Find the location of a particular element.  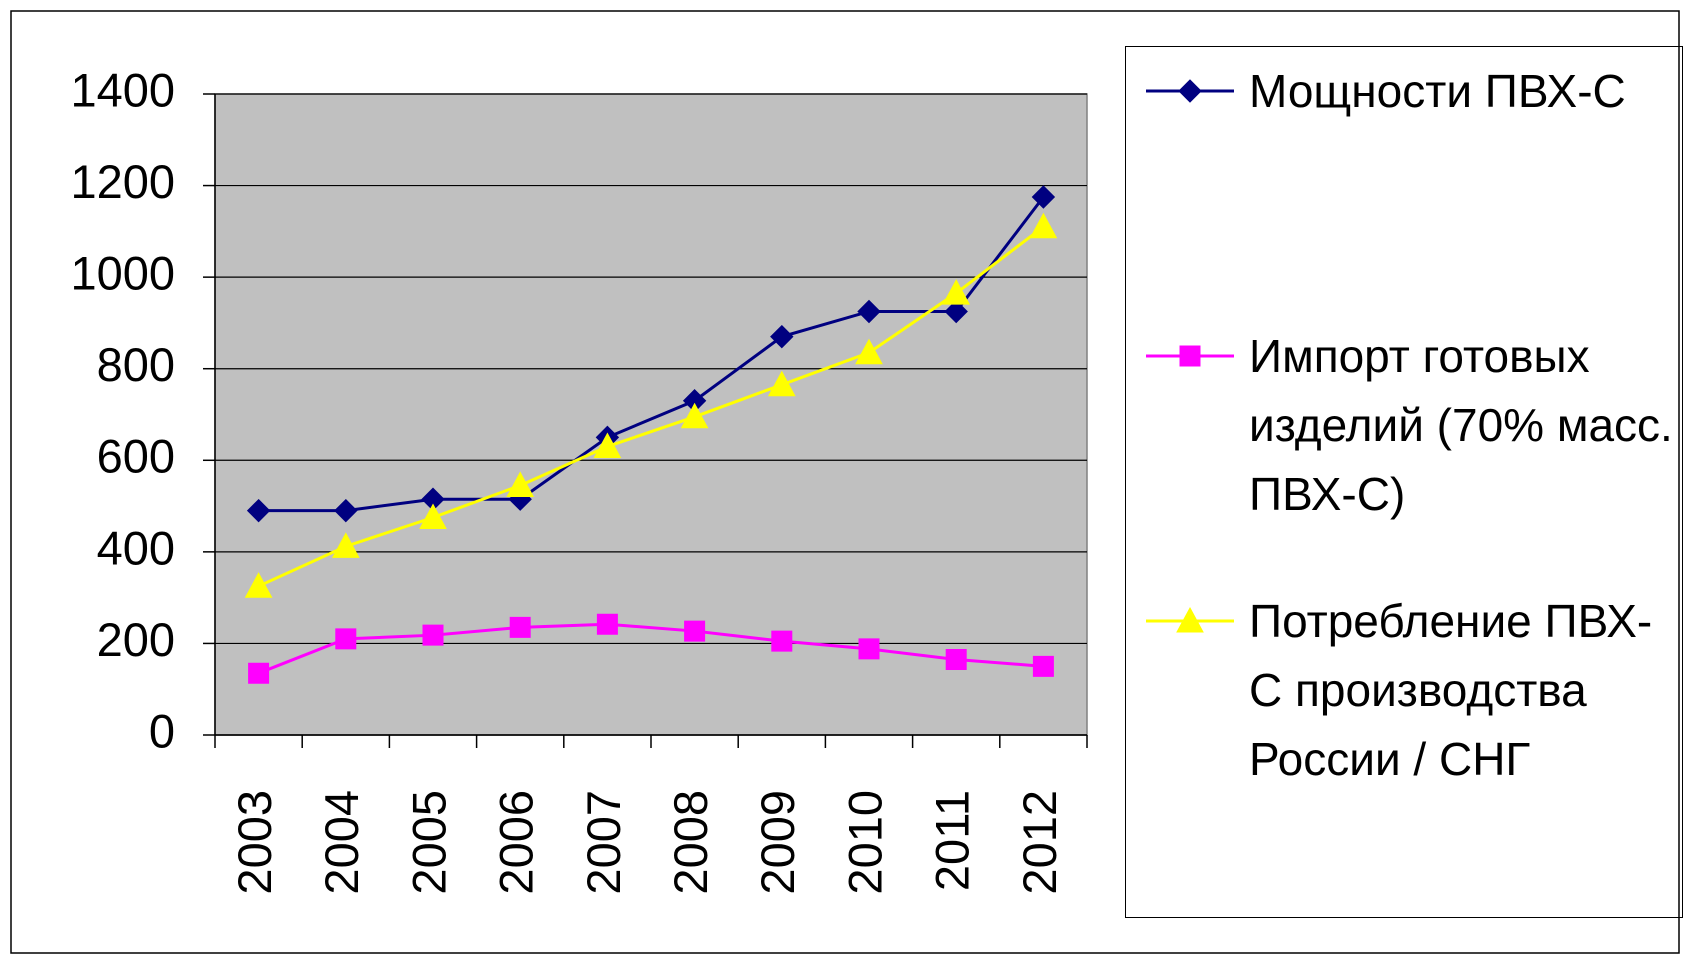

x-tick-label: 2004 is located at coordinates (341, 842).